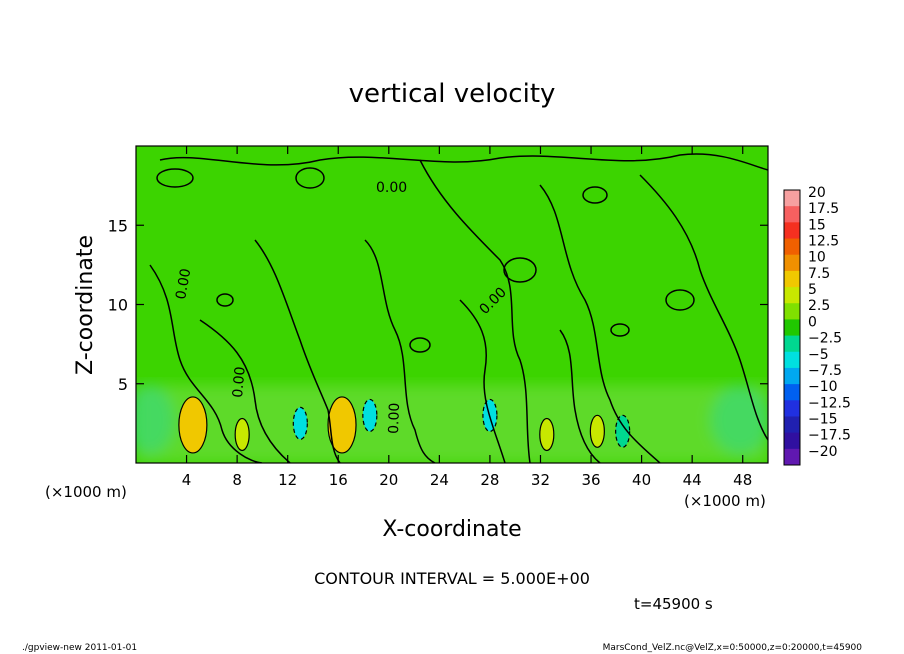 This screenshot has height=654, width=904. Describe the element at coordinates (823, 242) in the screenshot. I see `colorbar-label: 12.5` at that location.